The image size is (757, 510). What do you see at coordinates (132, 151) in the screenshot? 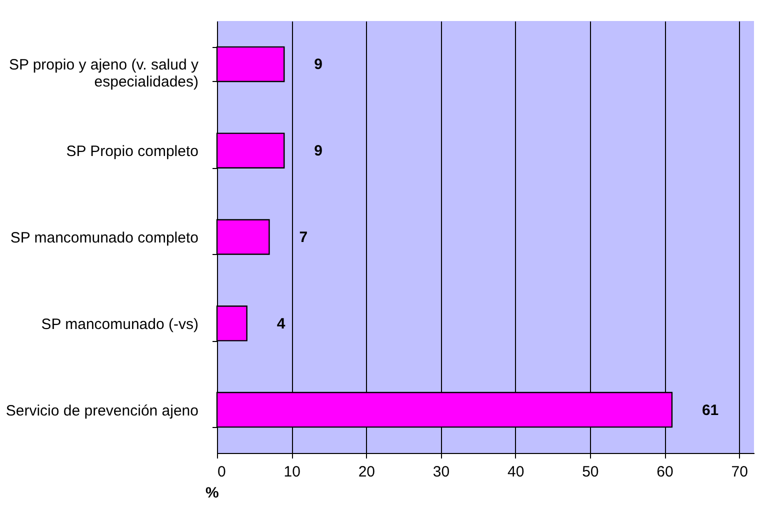
I see `y-tick-label: SP Propio completo` at bounding box center [132, 151].